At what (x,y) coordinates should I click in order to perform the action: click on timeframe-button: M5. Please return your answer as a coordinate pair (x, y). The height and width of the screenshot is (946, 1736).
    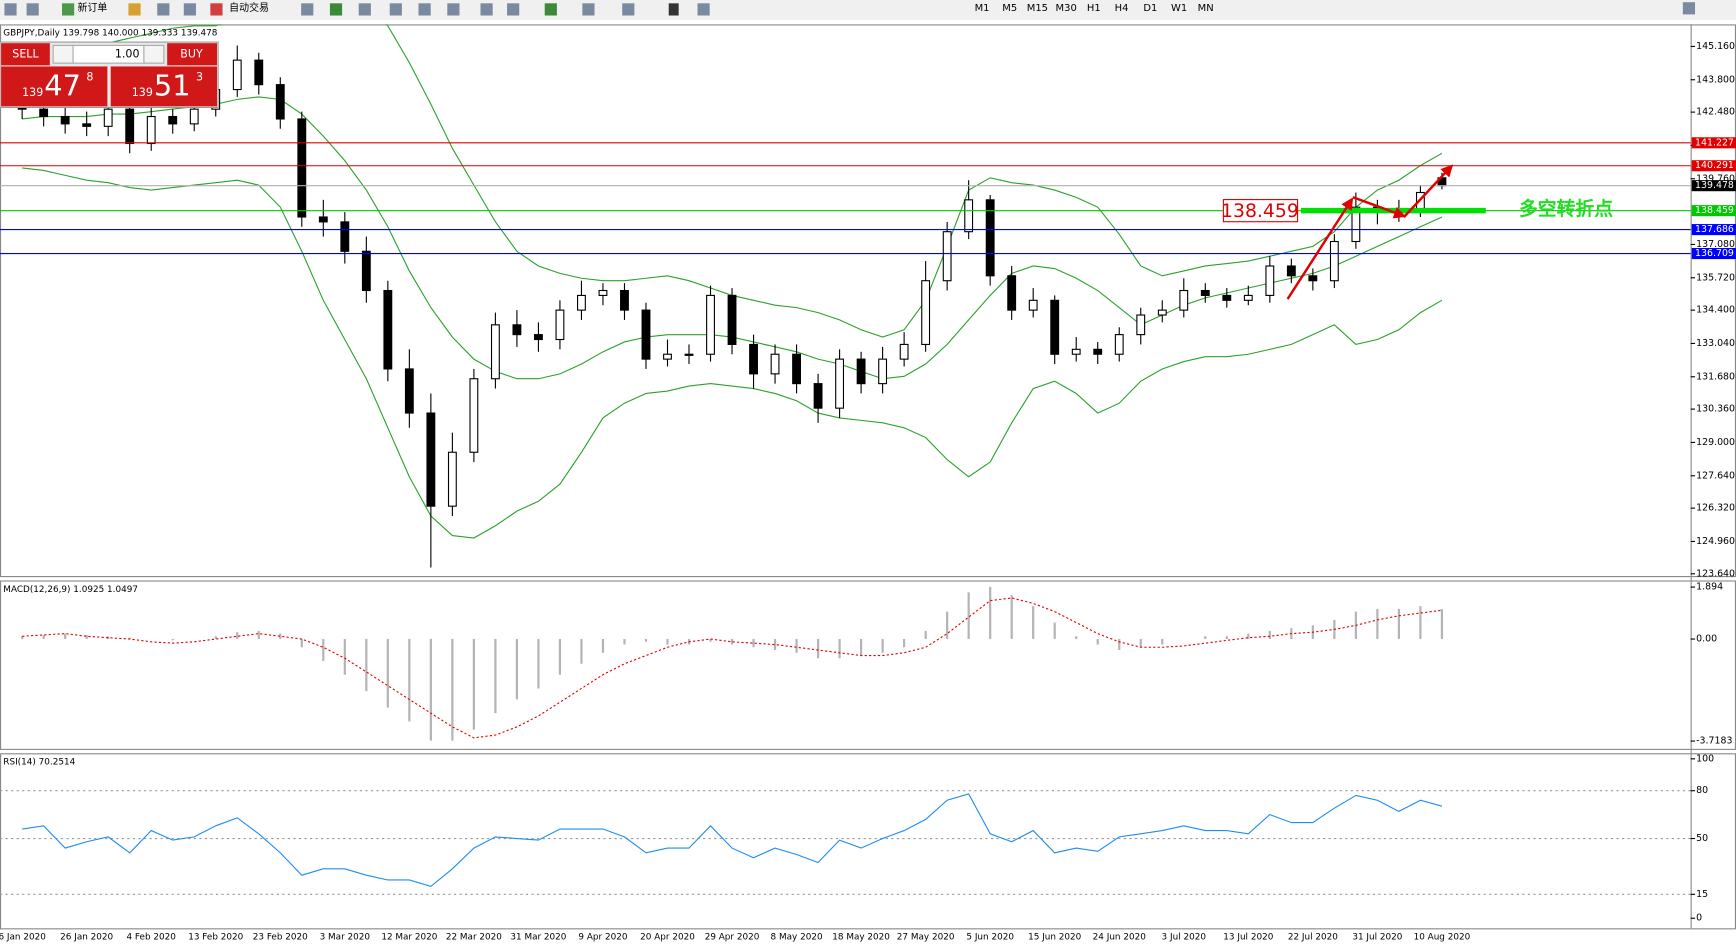
    Looking at the image, I should click on (1009, 8).